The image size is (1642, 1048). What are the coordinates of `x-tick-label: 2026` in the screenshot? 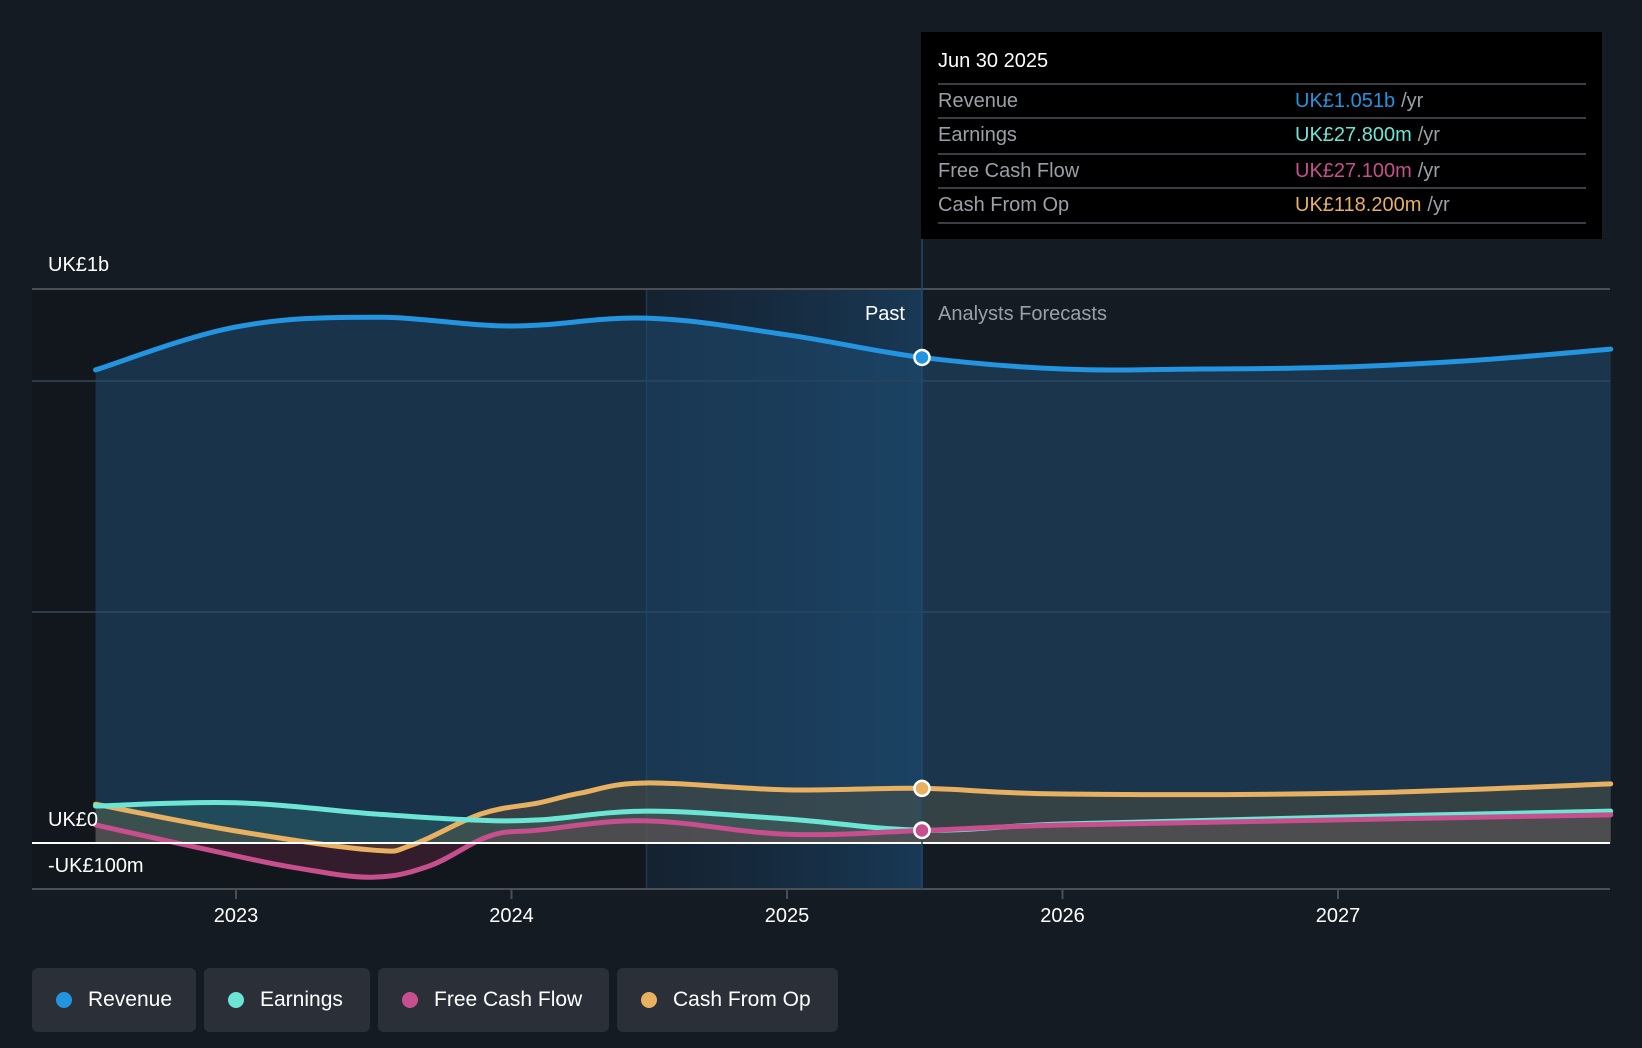 It's located at (1062, 916).